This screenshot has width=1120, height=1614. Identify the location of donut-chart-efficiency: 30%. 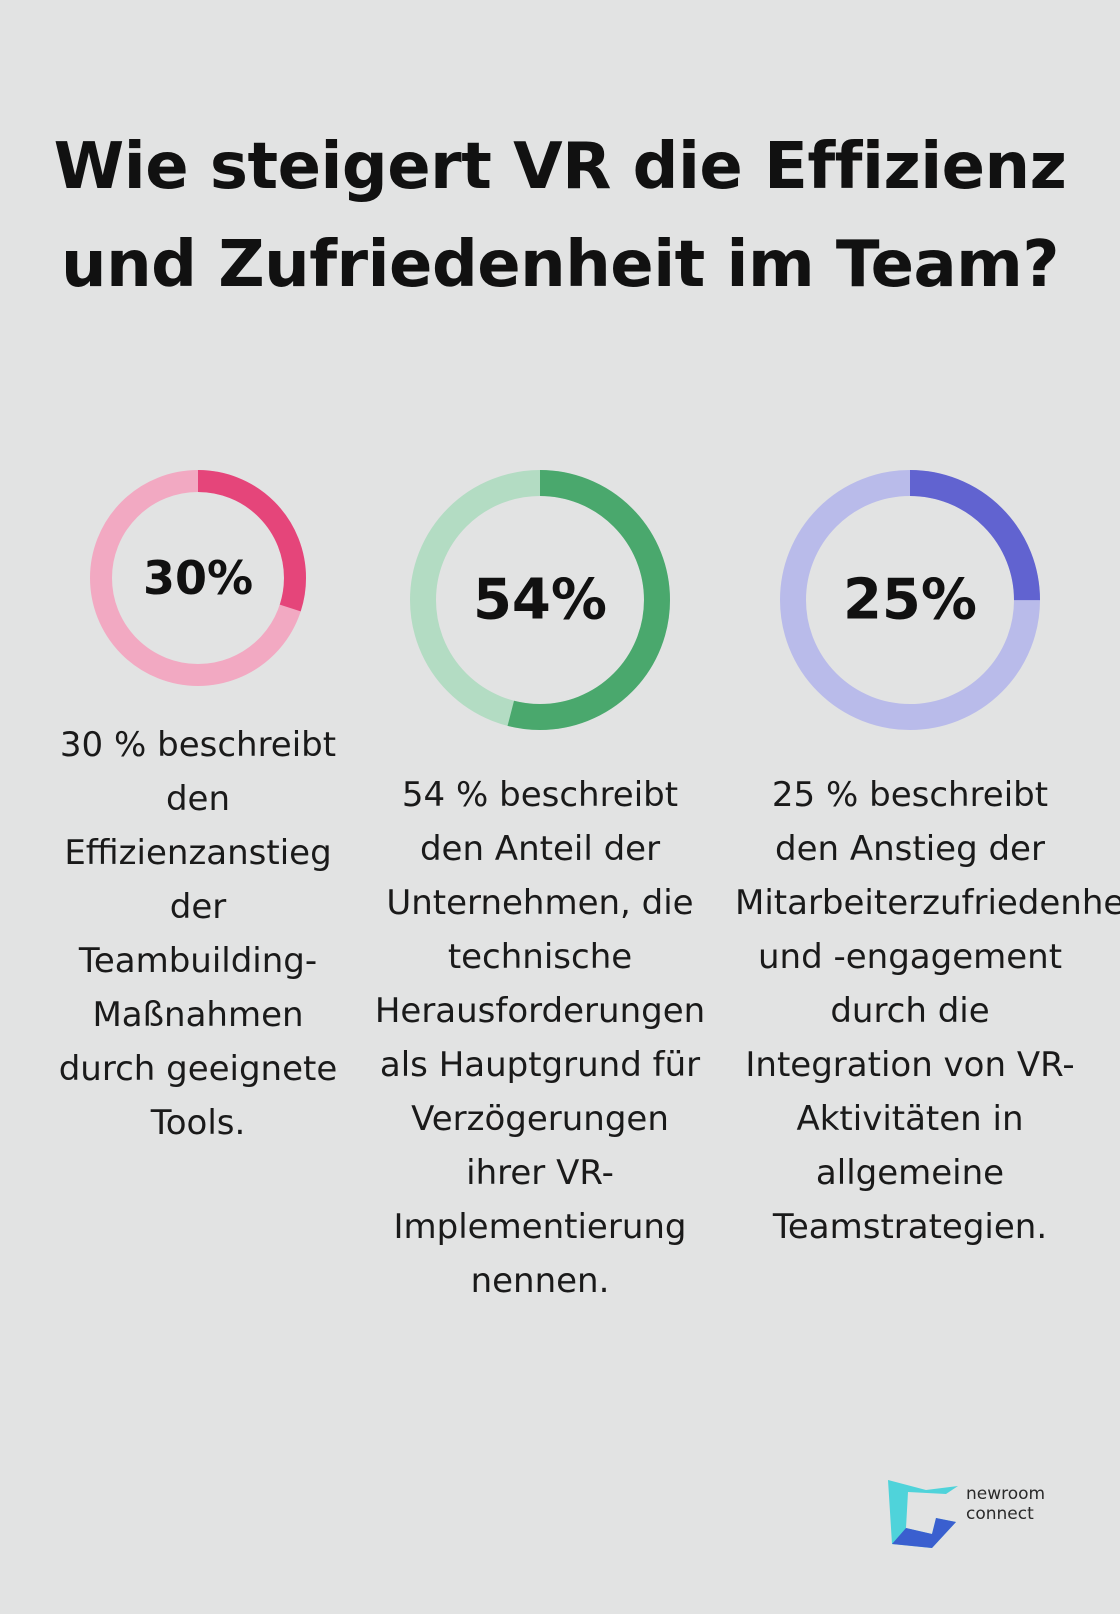
(198, 578).